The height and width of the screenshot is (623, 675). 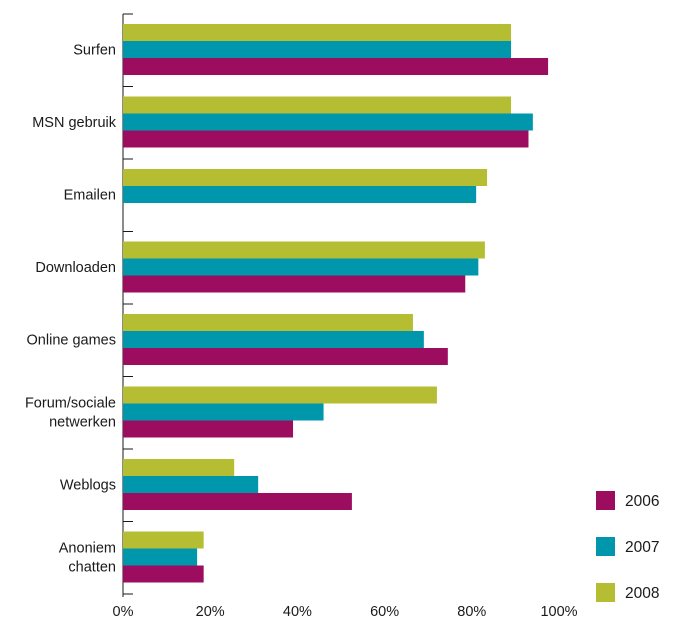 I want to click on bar-2007-emailen, so click(x=299, y=194).